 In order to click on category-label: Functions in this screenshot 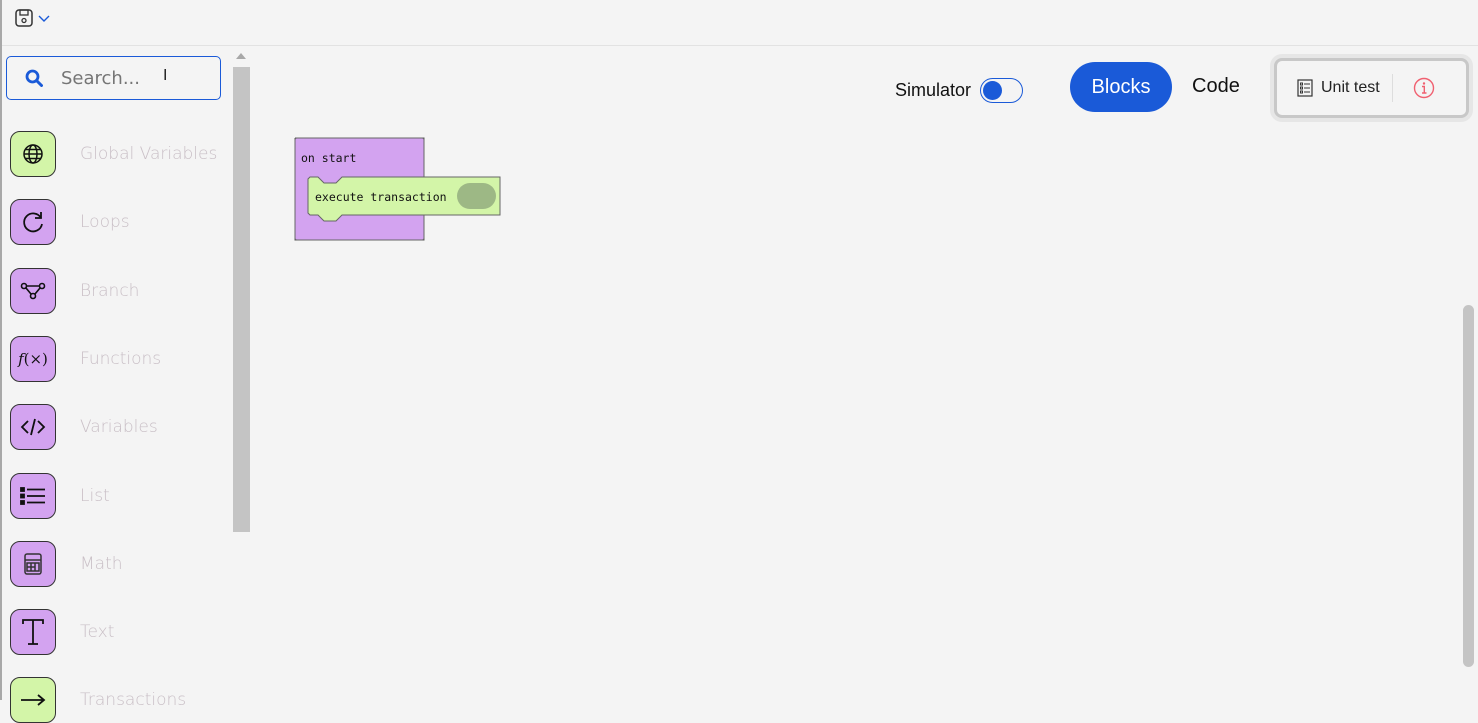, I will do `click(121, 358)`.